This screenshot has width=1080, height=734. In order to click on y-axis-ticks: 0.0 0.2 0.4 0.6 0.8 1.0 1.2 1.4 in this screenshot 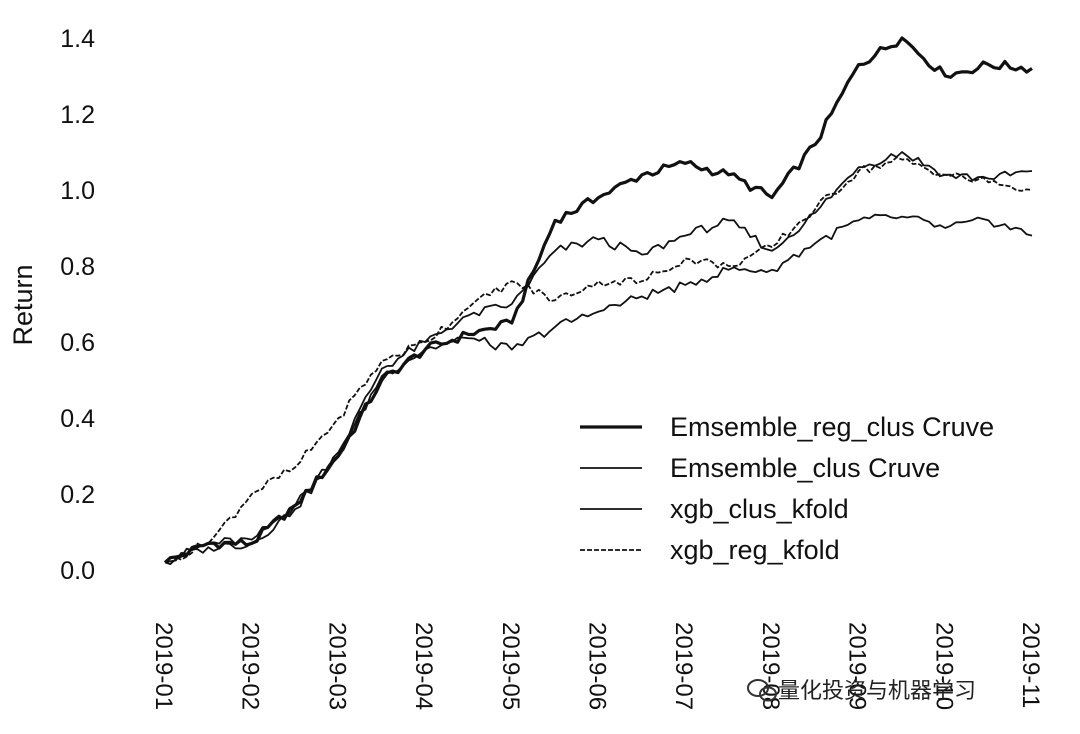, I will do `click(77, 305)`.